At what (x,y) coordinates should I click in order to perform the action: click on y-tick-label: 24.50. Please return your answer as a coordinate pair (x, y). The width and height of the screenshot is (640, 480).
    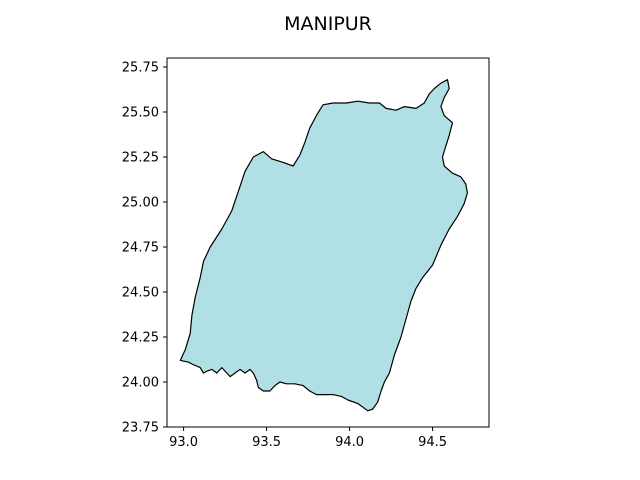
    Looking at the image, I should click on (140, 293).